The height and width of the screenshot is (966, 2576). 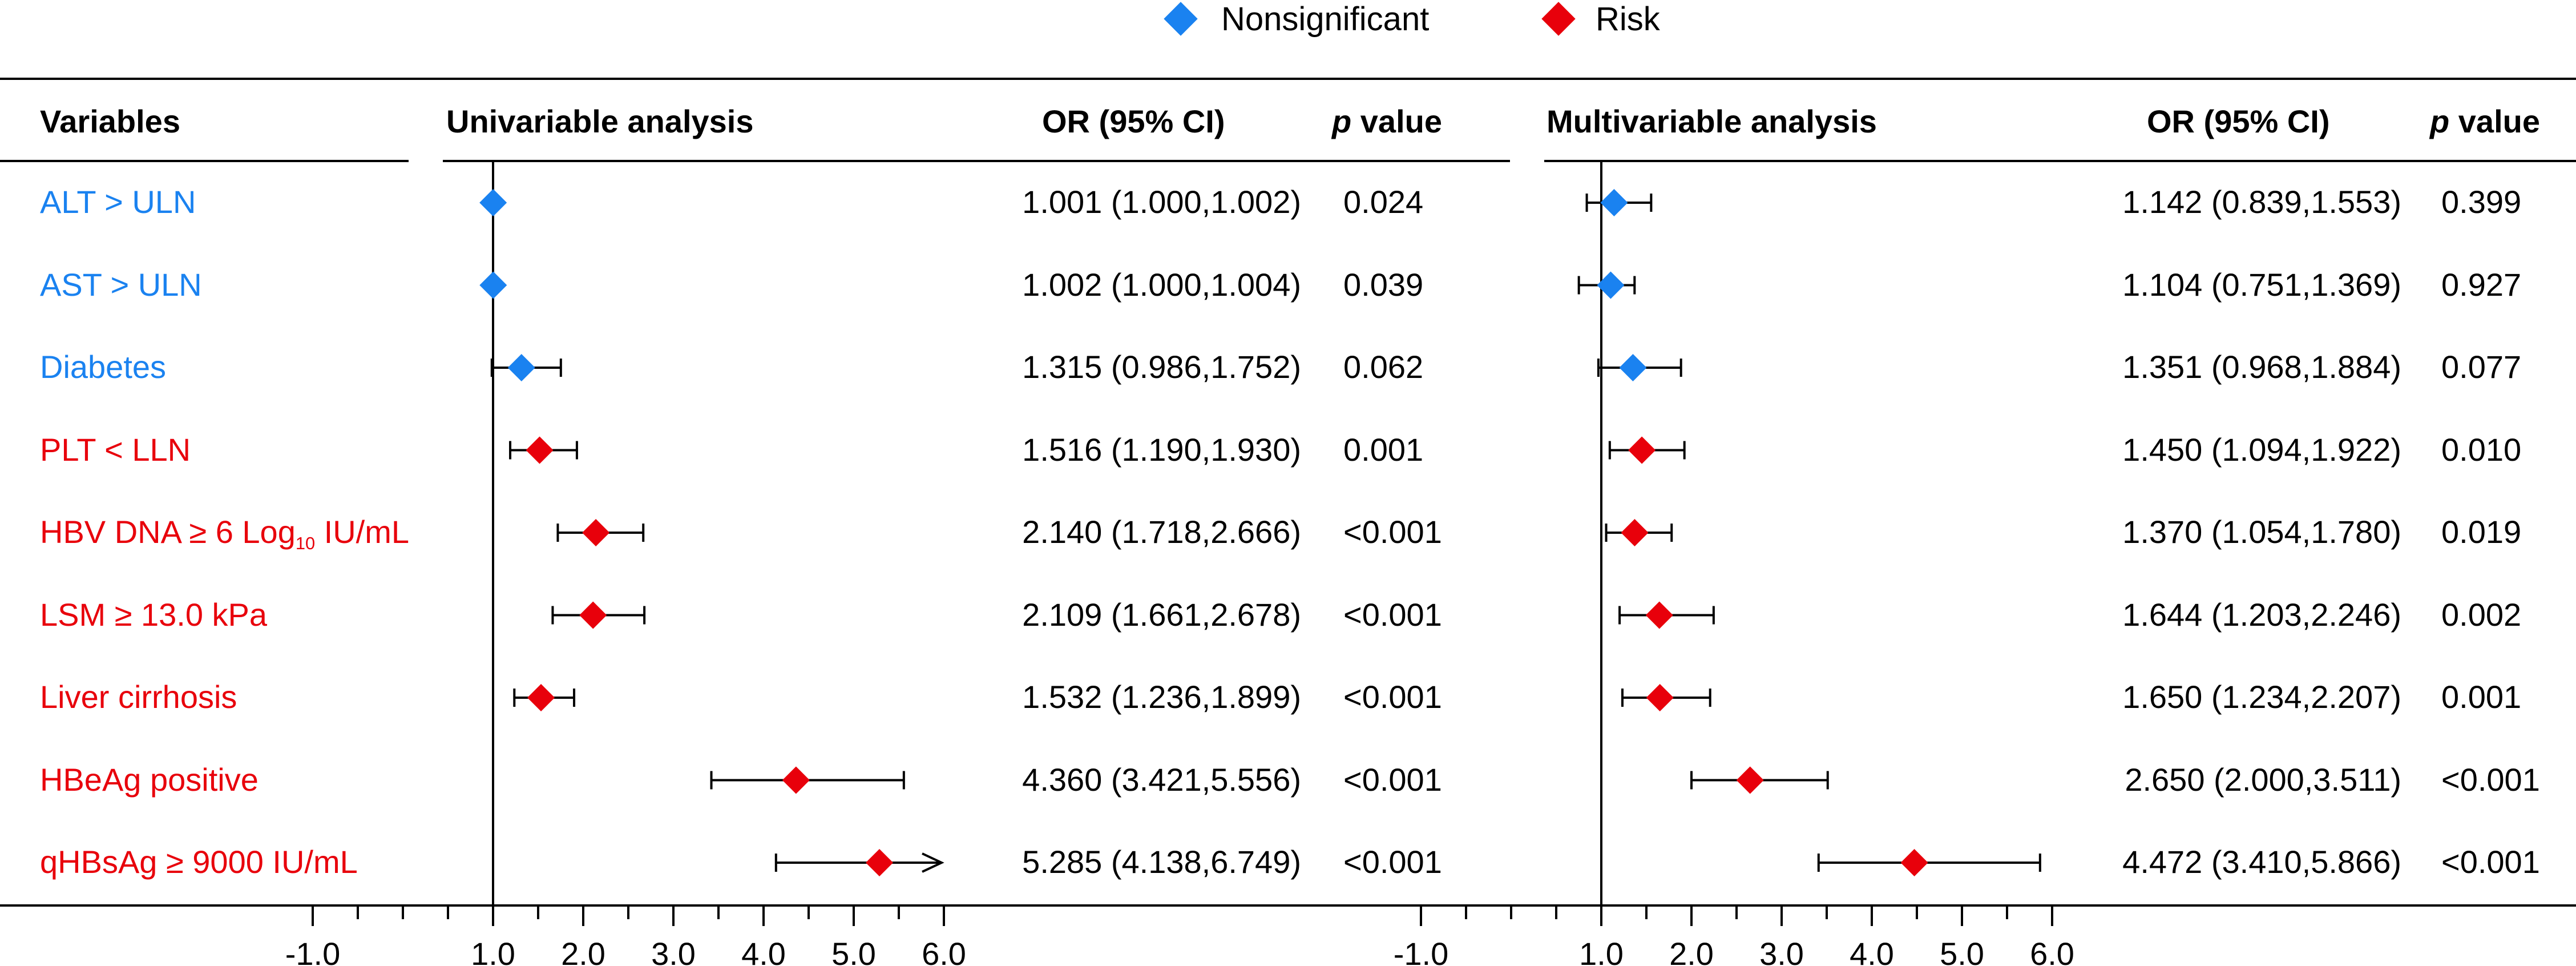 I want to click on multi-or-ci: 4.472 (3.410,5.866), so click(x=2261, y=862).